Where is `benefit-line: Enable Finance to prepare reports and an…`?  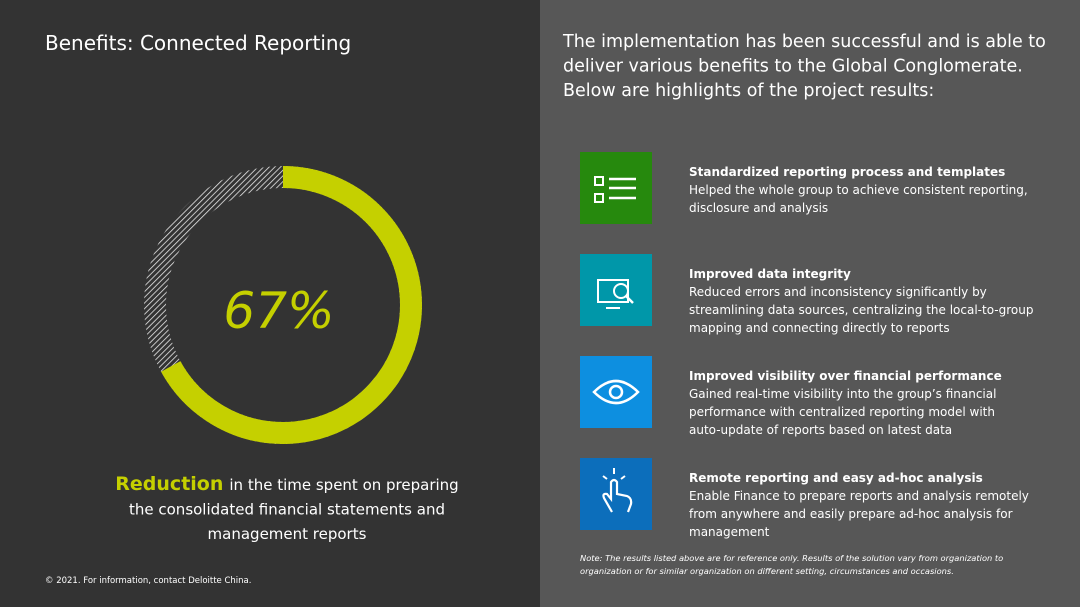 benefit-line: Enable Finance to prepare reports and an… is located at coordinates (859, 496).